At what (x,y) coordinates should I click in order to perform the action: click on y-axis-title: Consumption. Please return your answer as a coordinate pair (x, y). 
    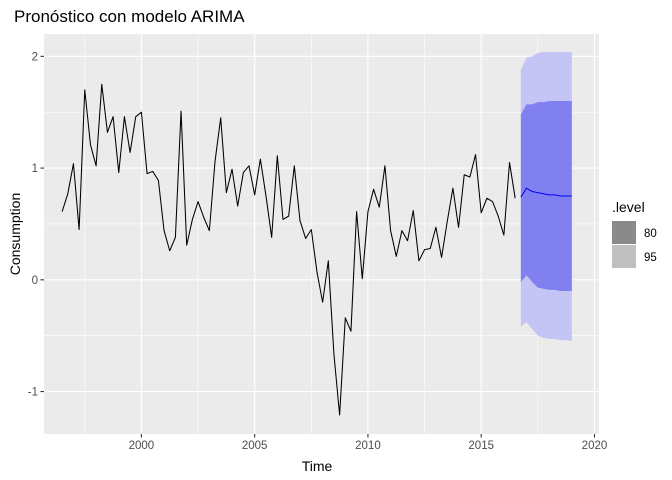
    Looking at the image, I should click on (15, 234).